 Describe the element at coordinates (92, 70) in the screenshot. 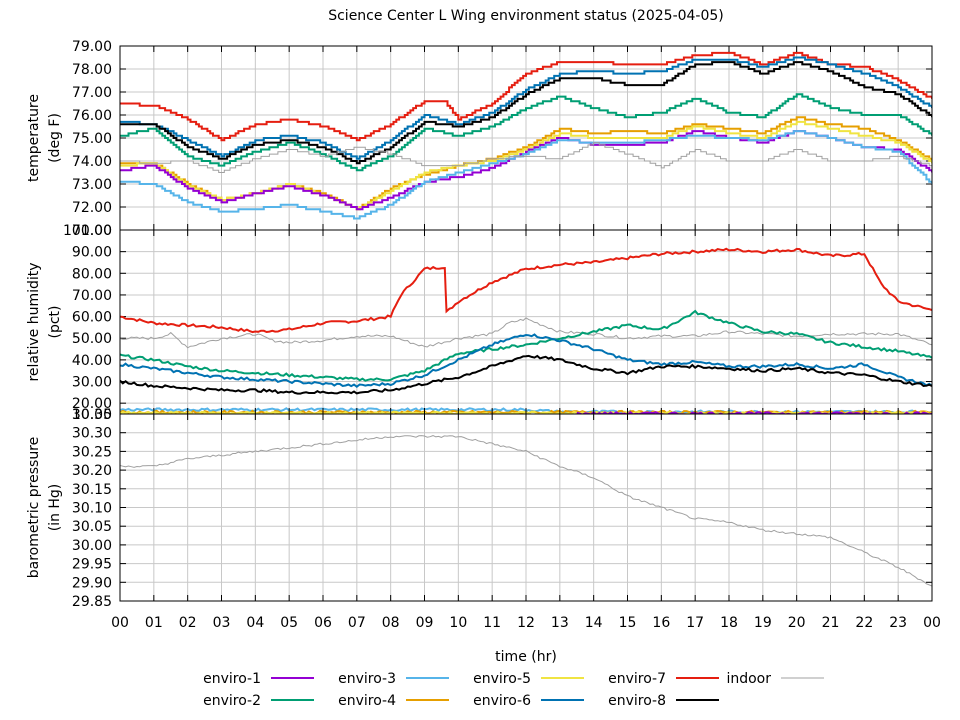

I see `y-tick-label: 78.00` at that location.